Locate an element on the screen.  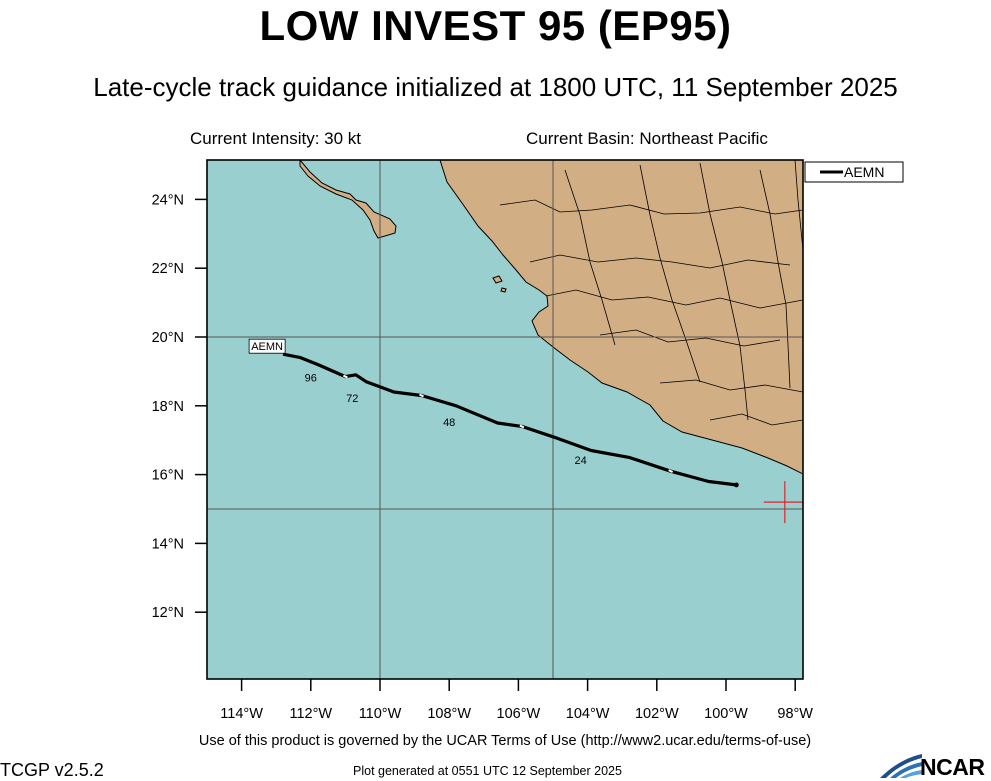
legend-label: AEMN is located at coordinates (864, 172).